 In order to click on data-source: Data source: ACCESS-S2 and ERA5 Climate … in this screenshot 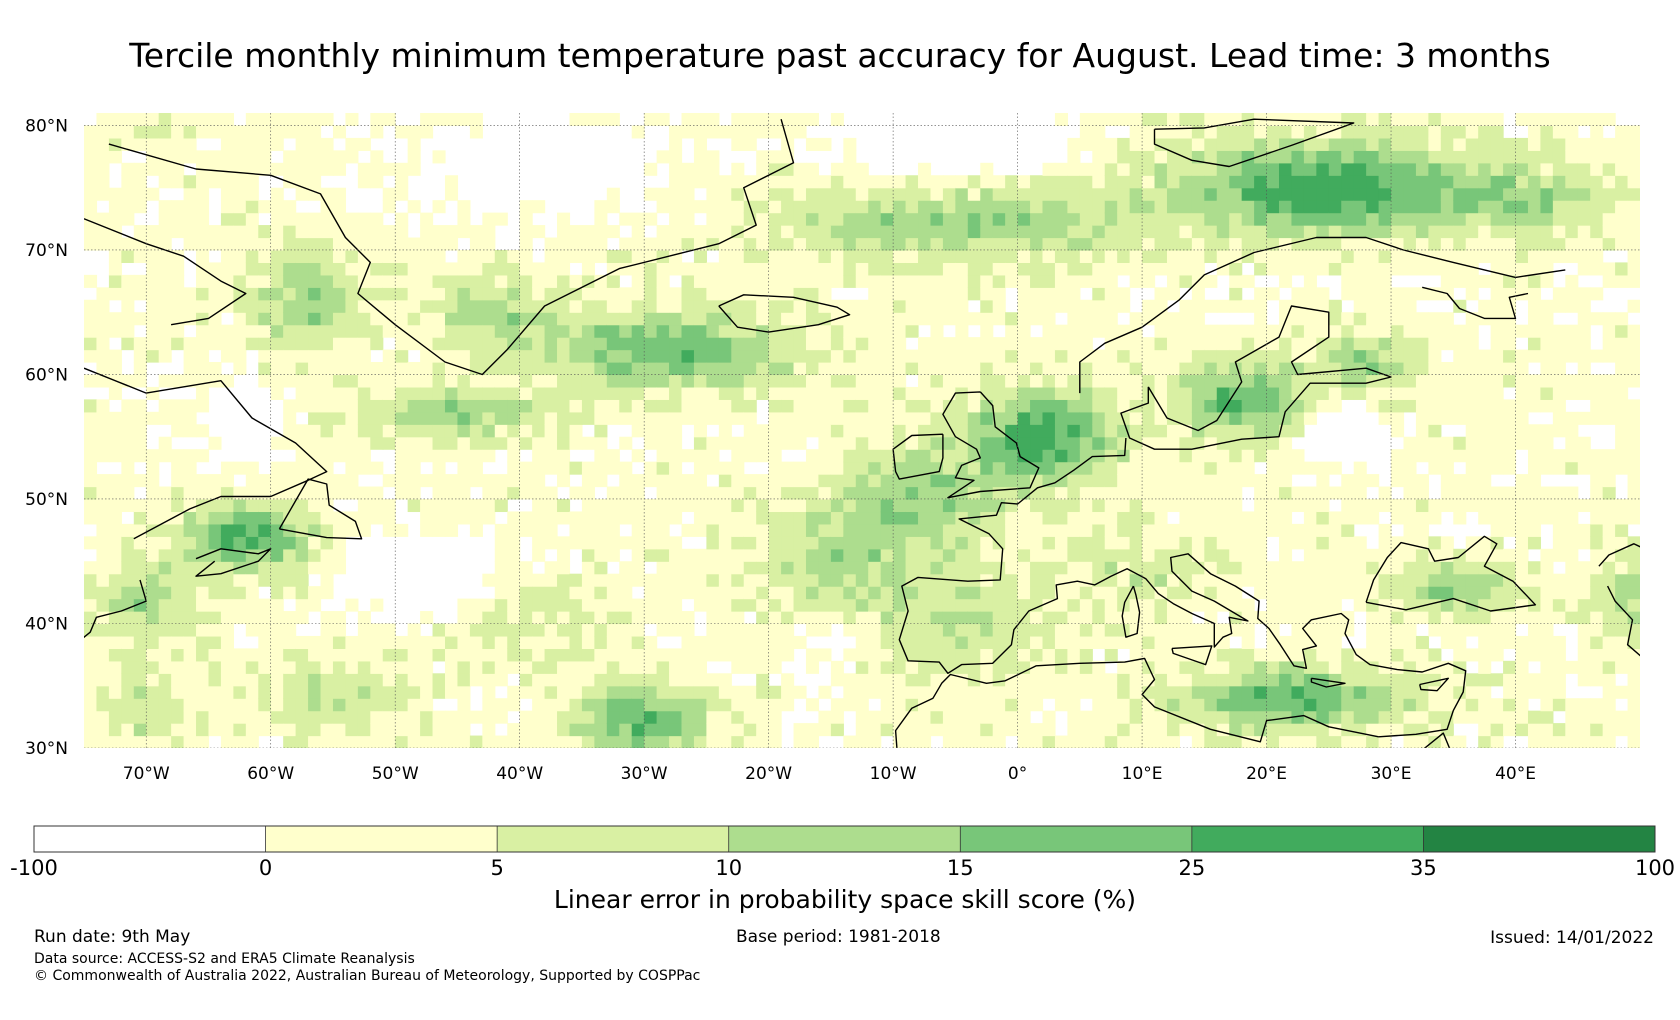, I will do `click(224, 959)`.